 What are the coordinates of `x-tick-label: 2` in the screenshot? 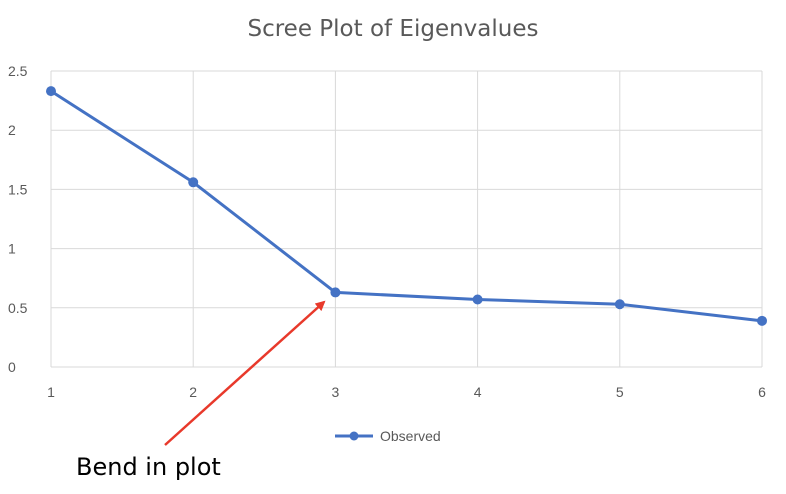 It's located at (193, 392).